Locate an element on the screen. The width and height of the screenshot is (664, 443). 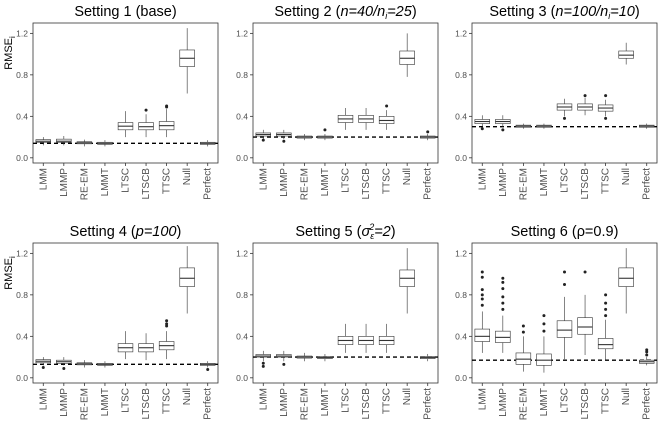
panel-title-part: σ is located at coordinates (366, 232).